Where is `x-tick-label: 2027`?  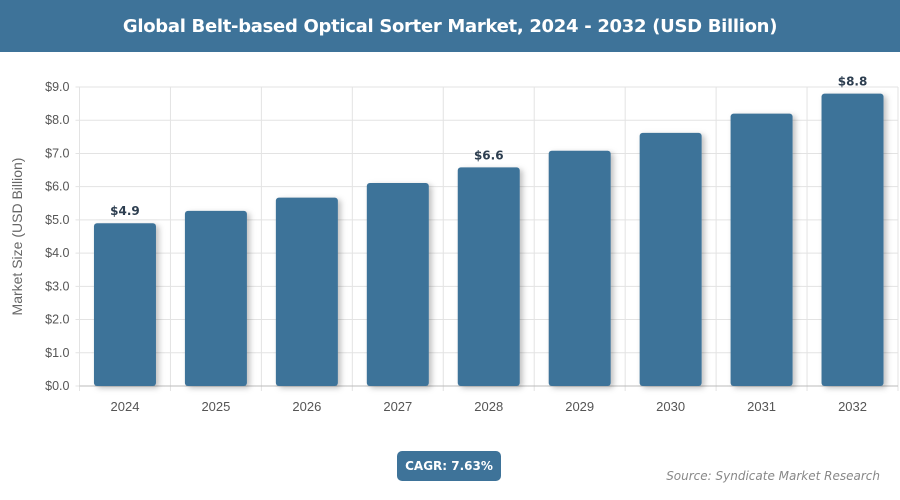 x-tick-label: 2027 is located at coordinates (397, 406).